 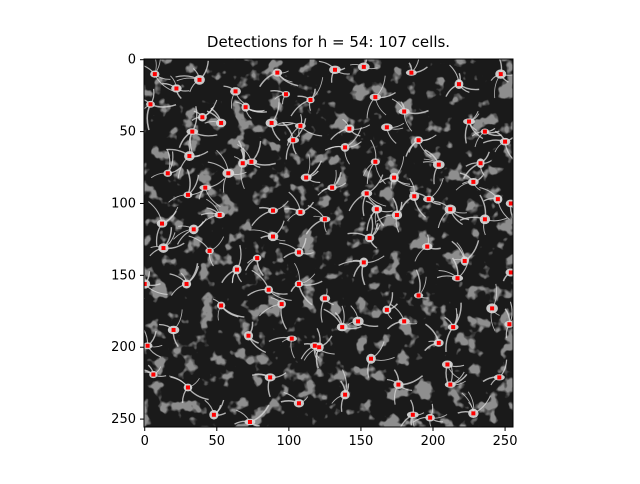 I want to click on y-axis: 0 50 100 150 200 250, so click(x=127, y=240).